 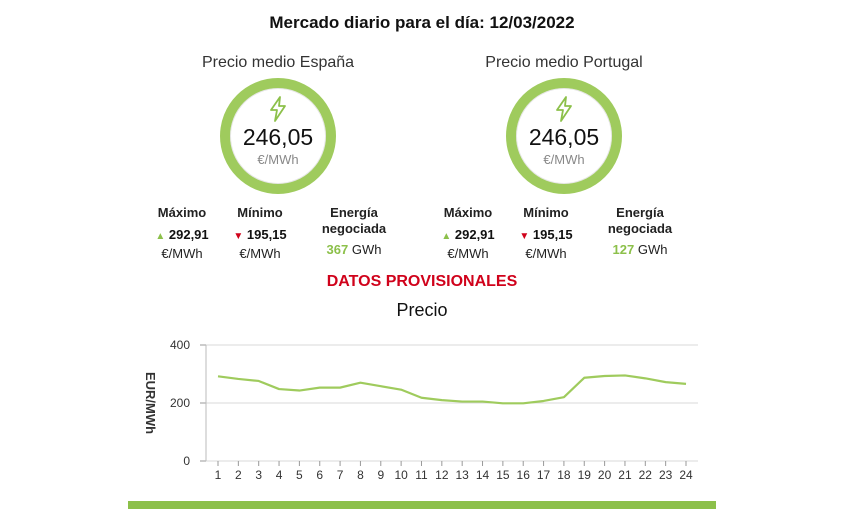 I want to click on x-tick-label: 22, so click(x=646, y=475).